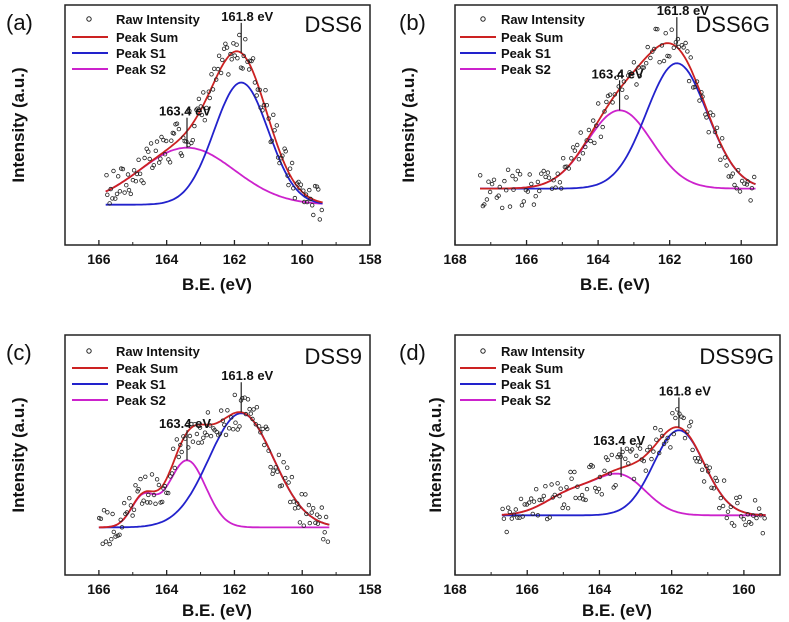  I want to click on annotation-label-d-0: 161.8 eV, so click(685, 390).